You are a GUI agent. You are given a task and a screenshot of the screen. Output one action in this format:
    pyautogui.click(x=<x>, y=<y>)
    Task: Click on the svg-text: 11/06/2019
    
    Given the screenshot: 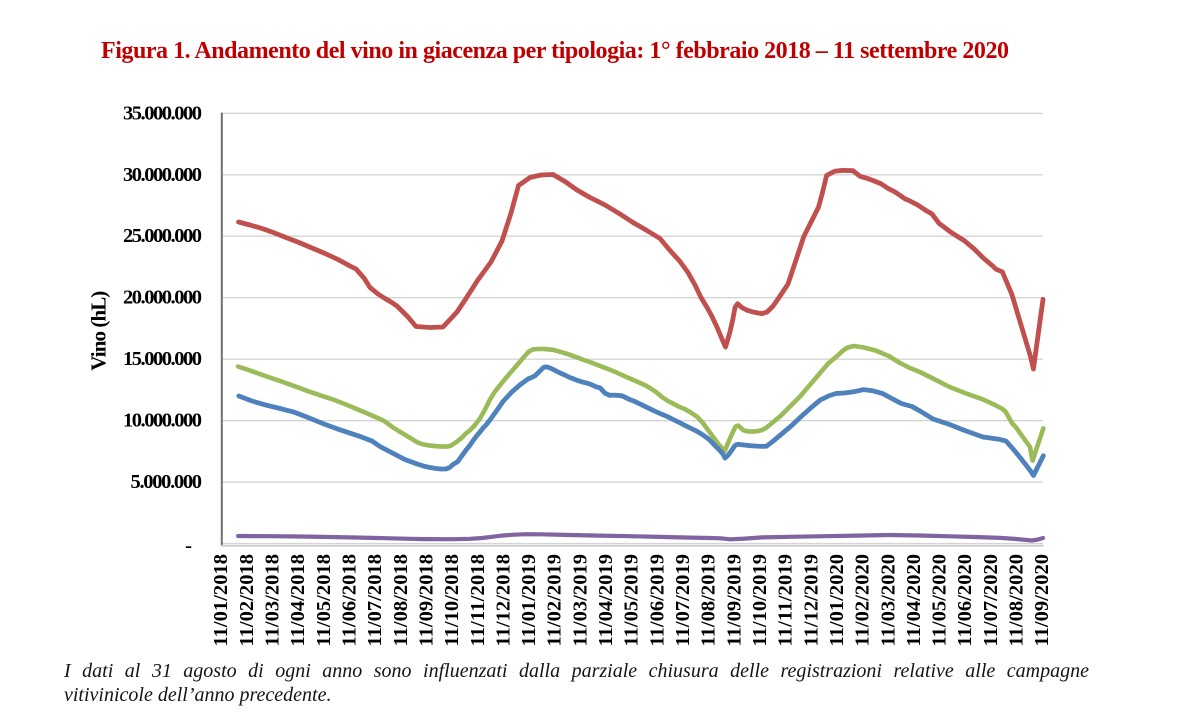 What is the action you would take?
    pyautogui.click(x=657, y=600)
    